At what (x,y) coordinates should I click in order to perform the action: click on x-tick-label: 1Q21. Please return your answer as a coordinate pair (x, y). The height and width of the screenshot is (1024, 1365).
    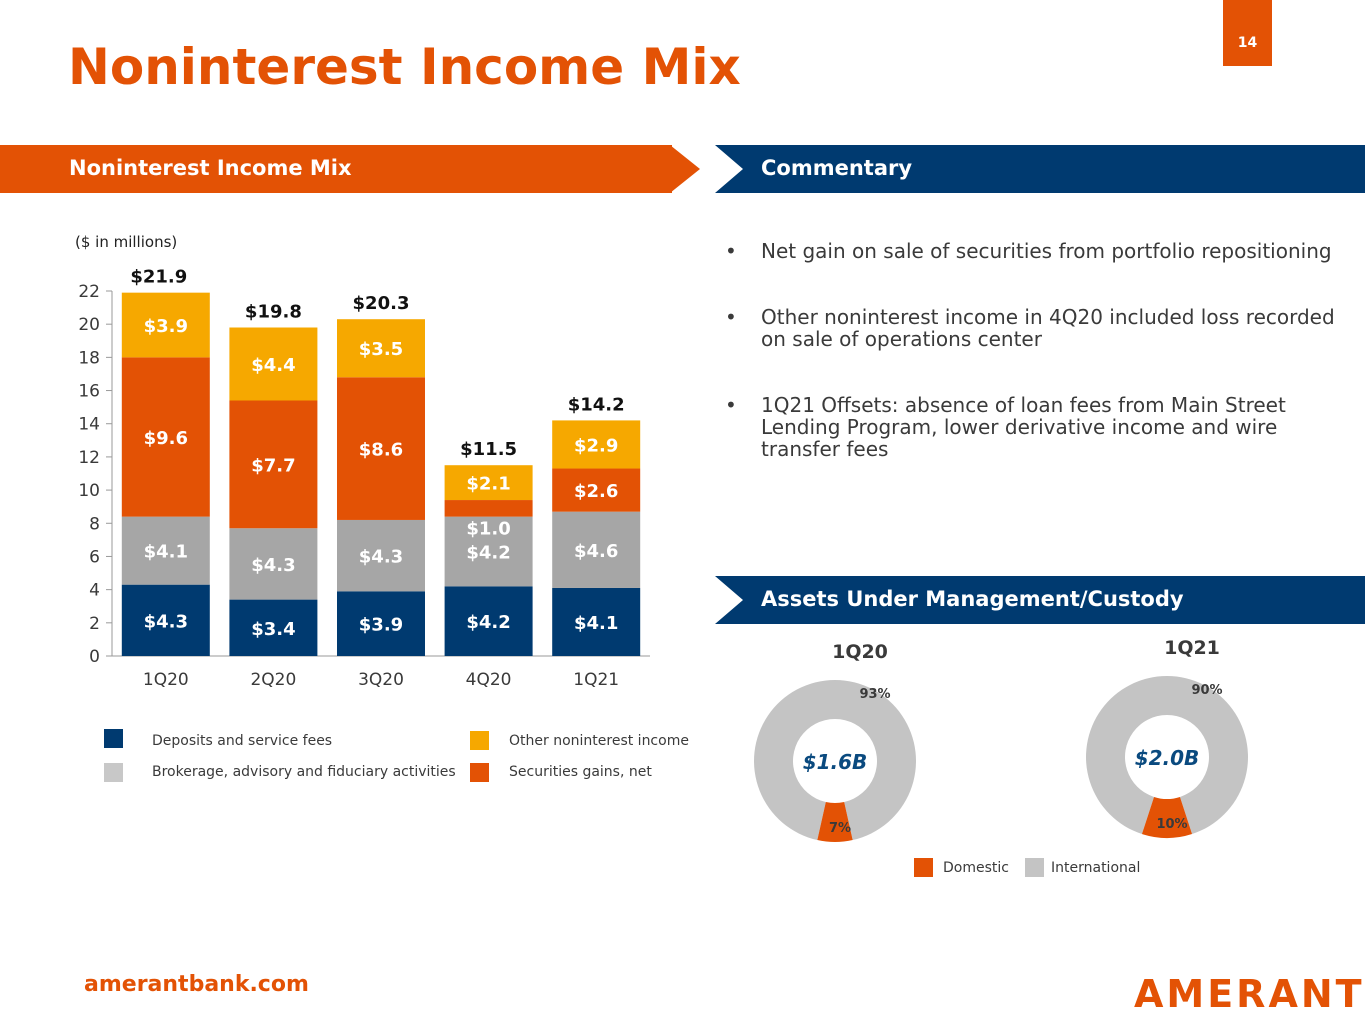
    Looking at the image, I should click on (596, 680).